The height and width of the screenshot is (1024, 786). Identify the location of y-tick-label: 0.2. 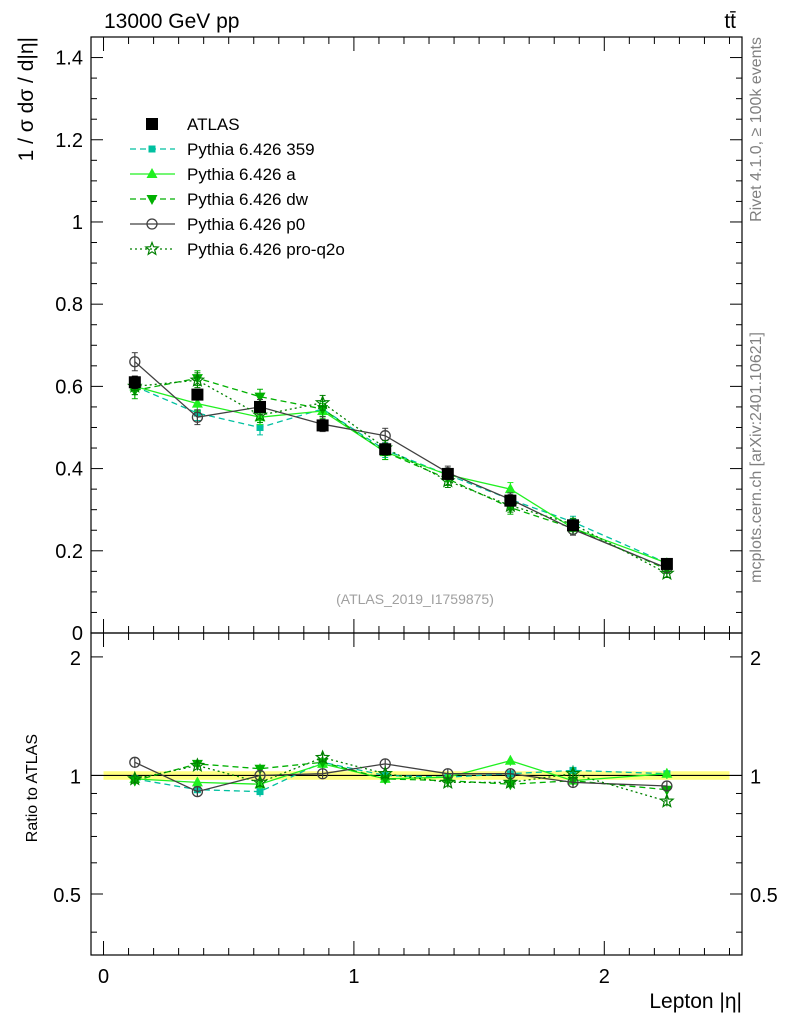
(69, 552).